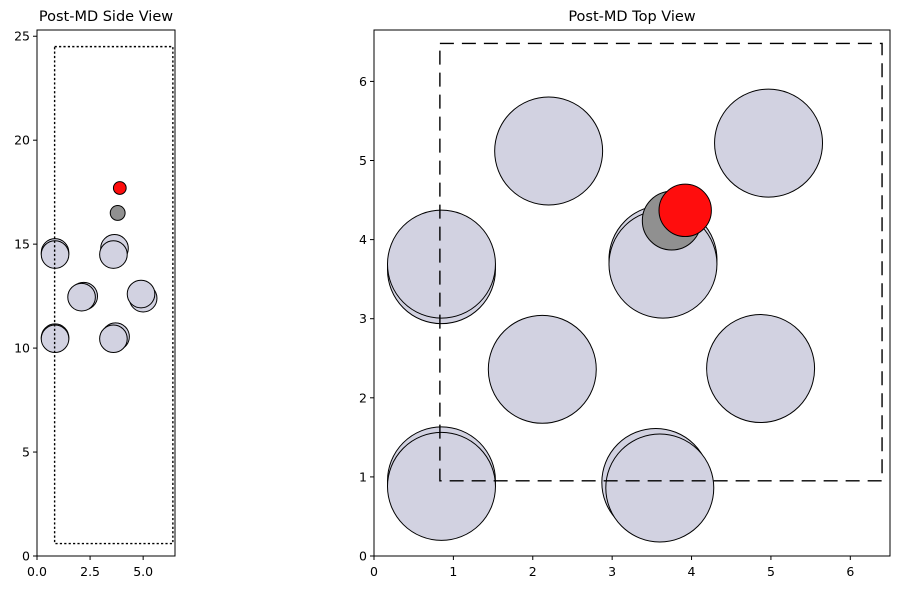  What do you see at coordinates (90, 571) in the screenshot?
I see `side-x-tick-label-1: 2.5` at bounding box center [90, 571].